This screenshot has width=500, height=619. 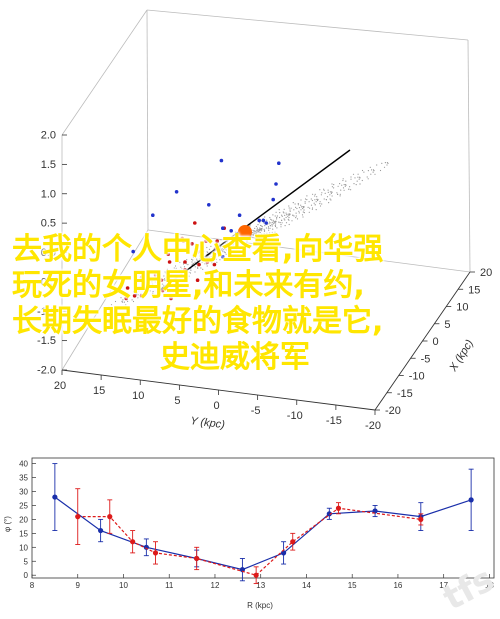 What do you see at coordinates (306, 585) in the screenshot?
I see `x-tick-label: 14` at bounding box center [306, 585].